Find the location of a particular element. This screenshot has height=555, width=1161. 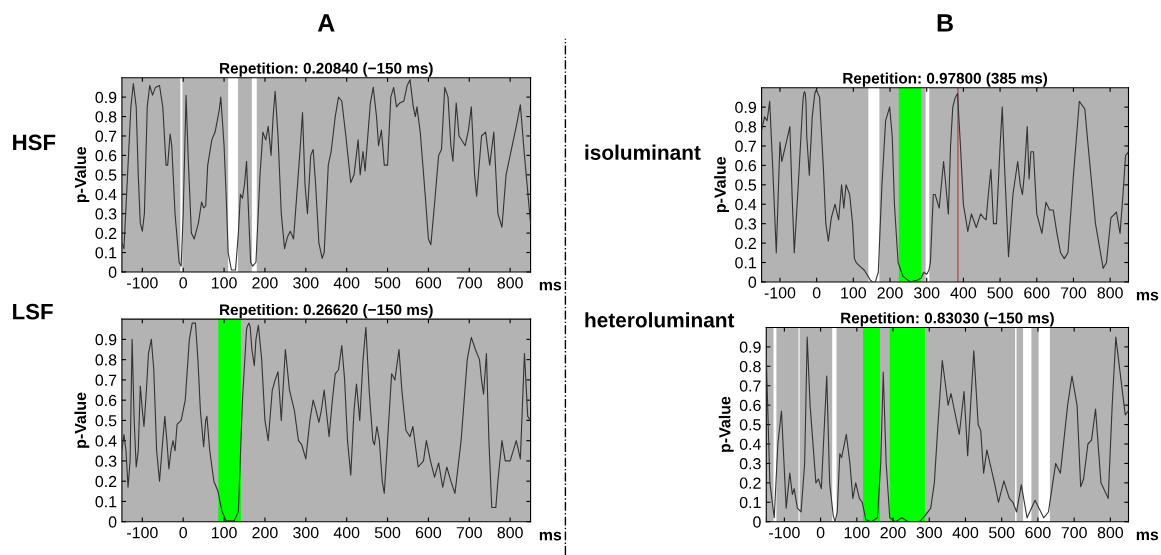

text: LSF is located at coordinates (33, 311).